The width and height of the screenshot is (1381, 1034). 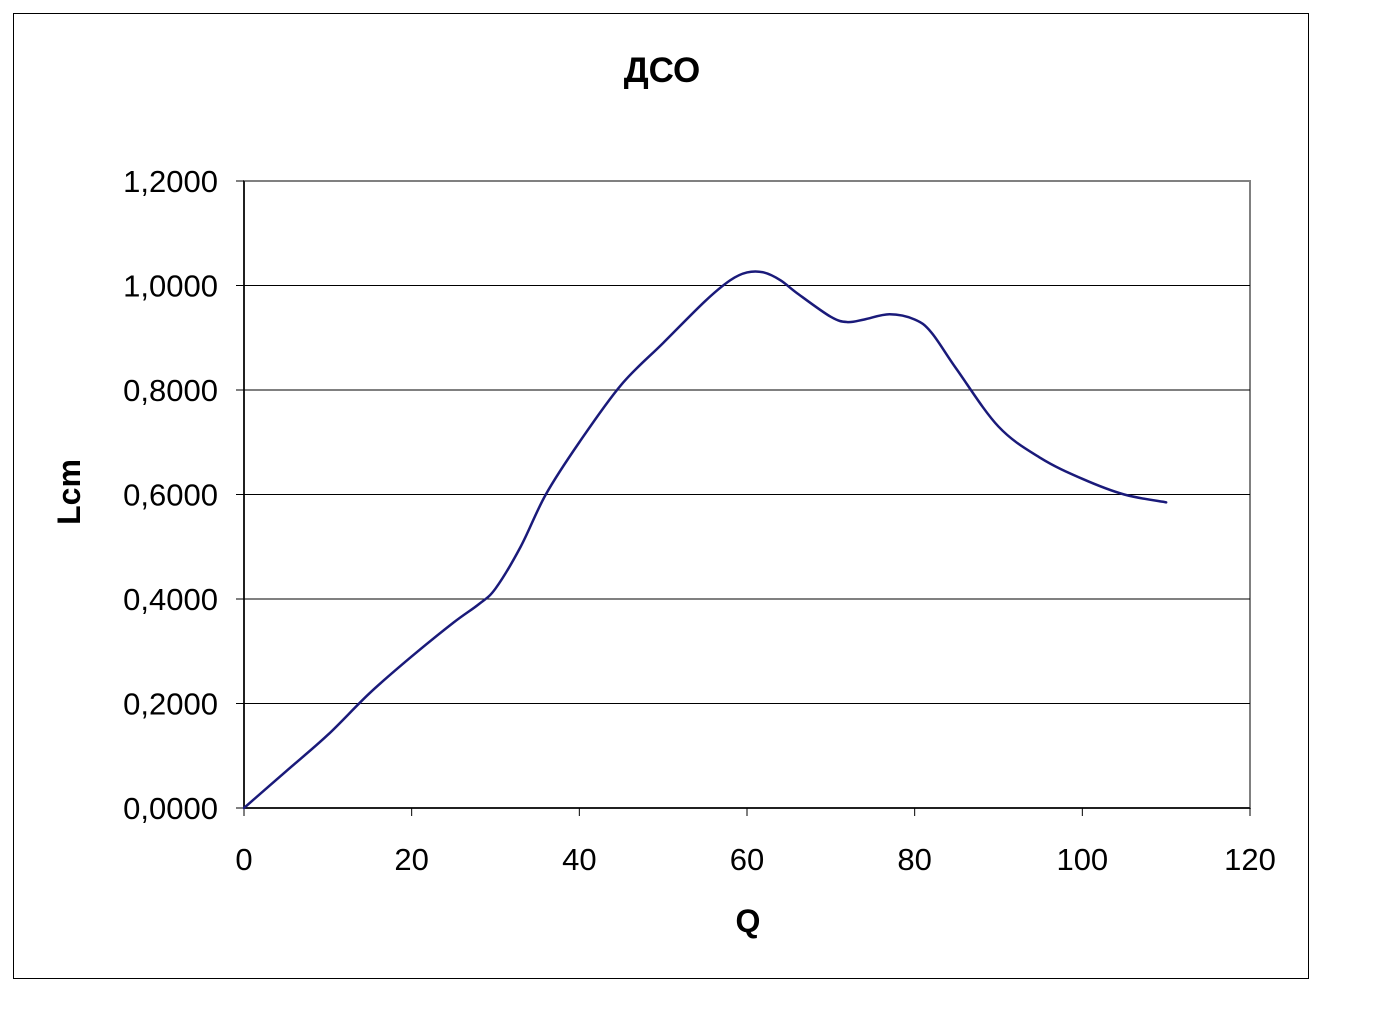 What do you see at coordinates (411, 859) in the screenshot?
I see `x-tick-label: 20` at bounding box center [411, 859].